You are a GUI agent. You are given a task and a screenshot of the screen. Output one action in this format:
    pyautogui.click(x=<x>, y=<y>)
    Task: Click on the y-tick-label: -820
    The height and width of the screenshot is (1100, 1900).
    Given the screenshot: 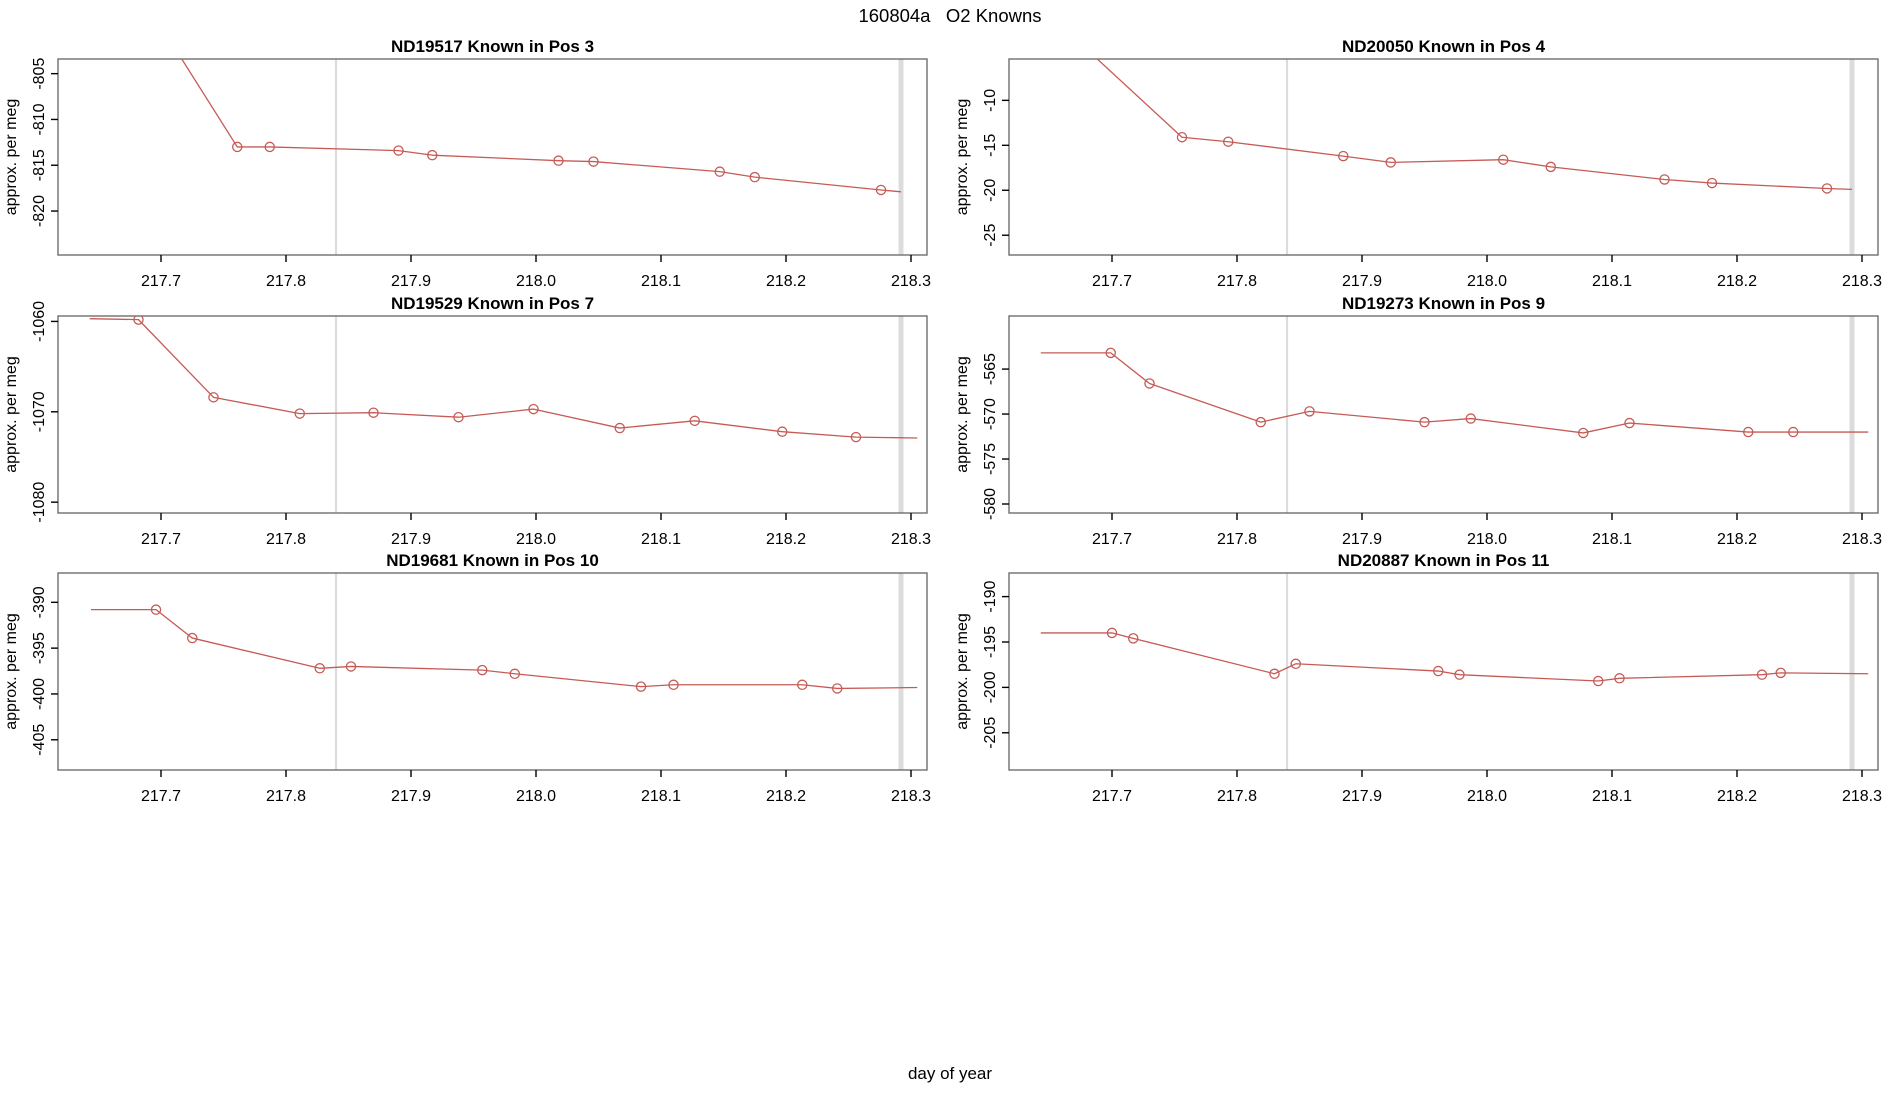 What is the action you would take?
    pyautogui.click(x=39, y=211)
    